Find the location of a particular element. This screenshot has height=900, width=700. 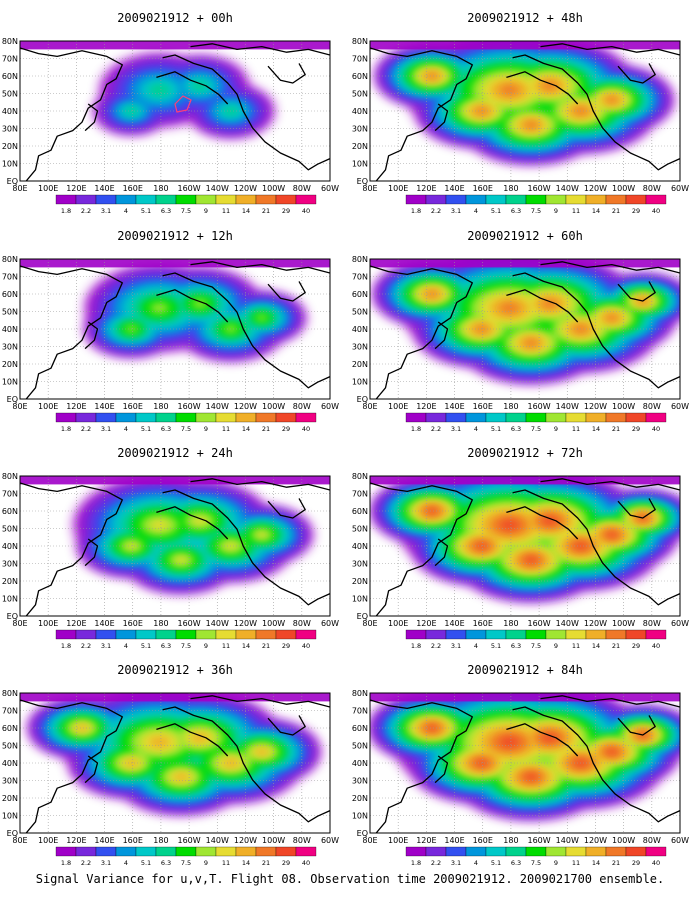

colorbar-label: 14 is located at coordinates (596, 863).